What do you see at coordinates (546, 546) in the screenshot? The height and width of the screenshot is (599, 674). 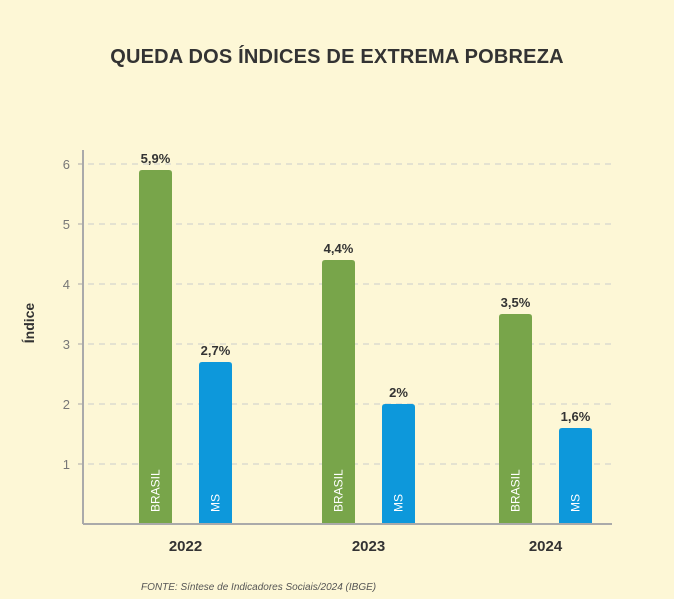 I see `x-category-label: 2024` at bounding box center [546, 546].